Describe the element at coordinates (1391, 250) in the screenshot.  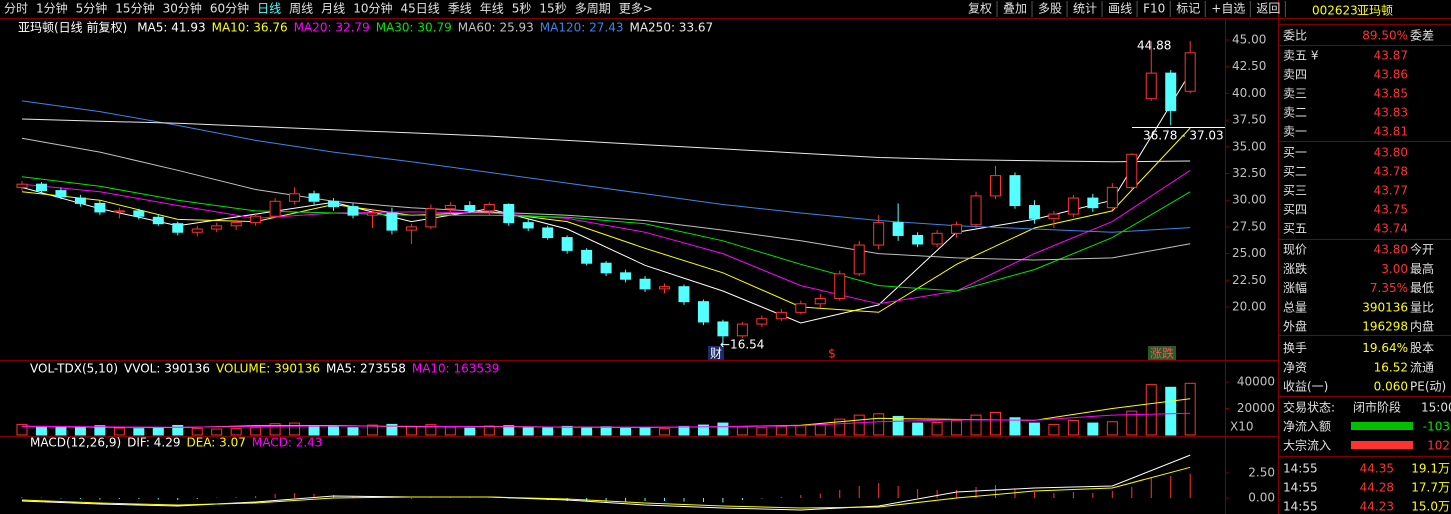
I see `stat-value: 43.80` at that location.